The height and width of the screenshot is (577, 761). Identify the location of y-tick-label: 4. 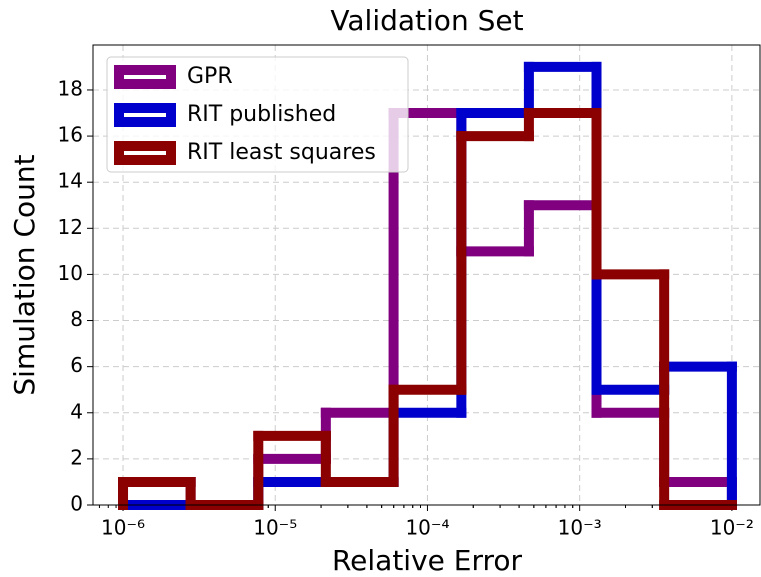
(76, 411).